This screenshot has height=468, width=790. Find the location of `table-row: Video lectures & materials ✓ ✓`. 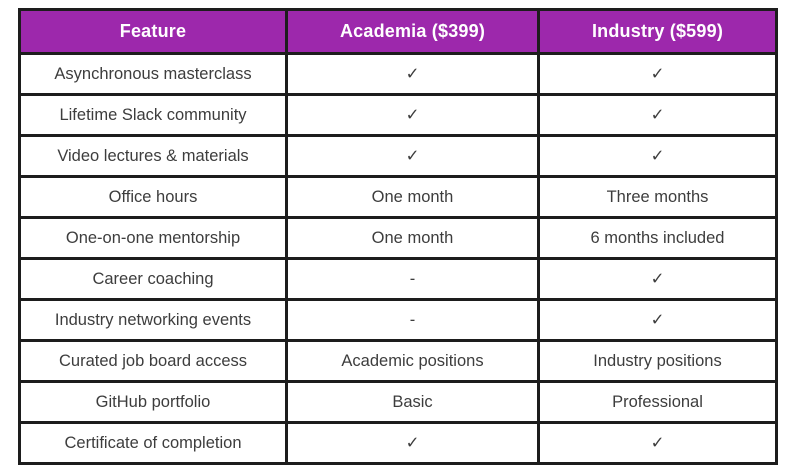

table-row: Video lectures & materials ✓ ✓ is located at coordinates (398, 156).